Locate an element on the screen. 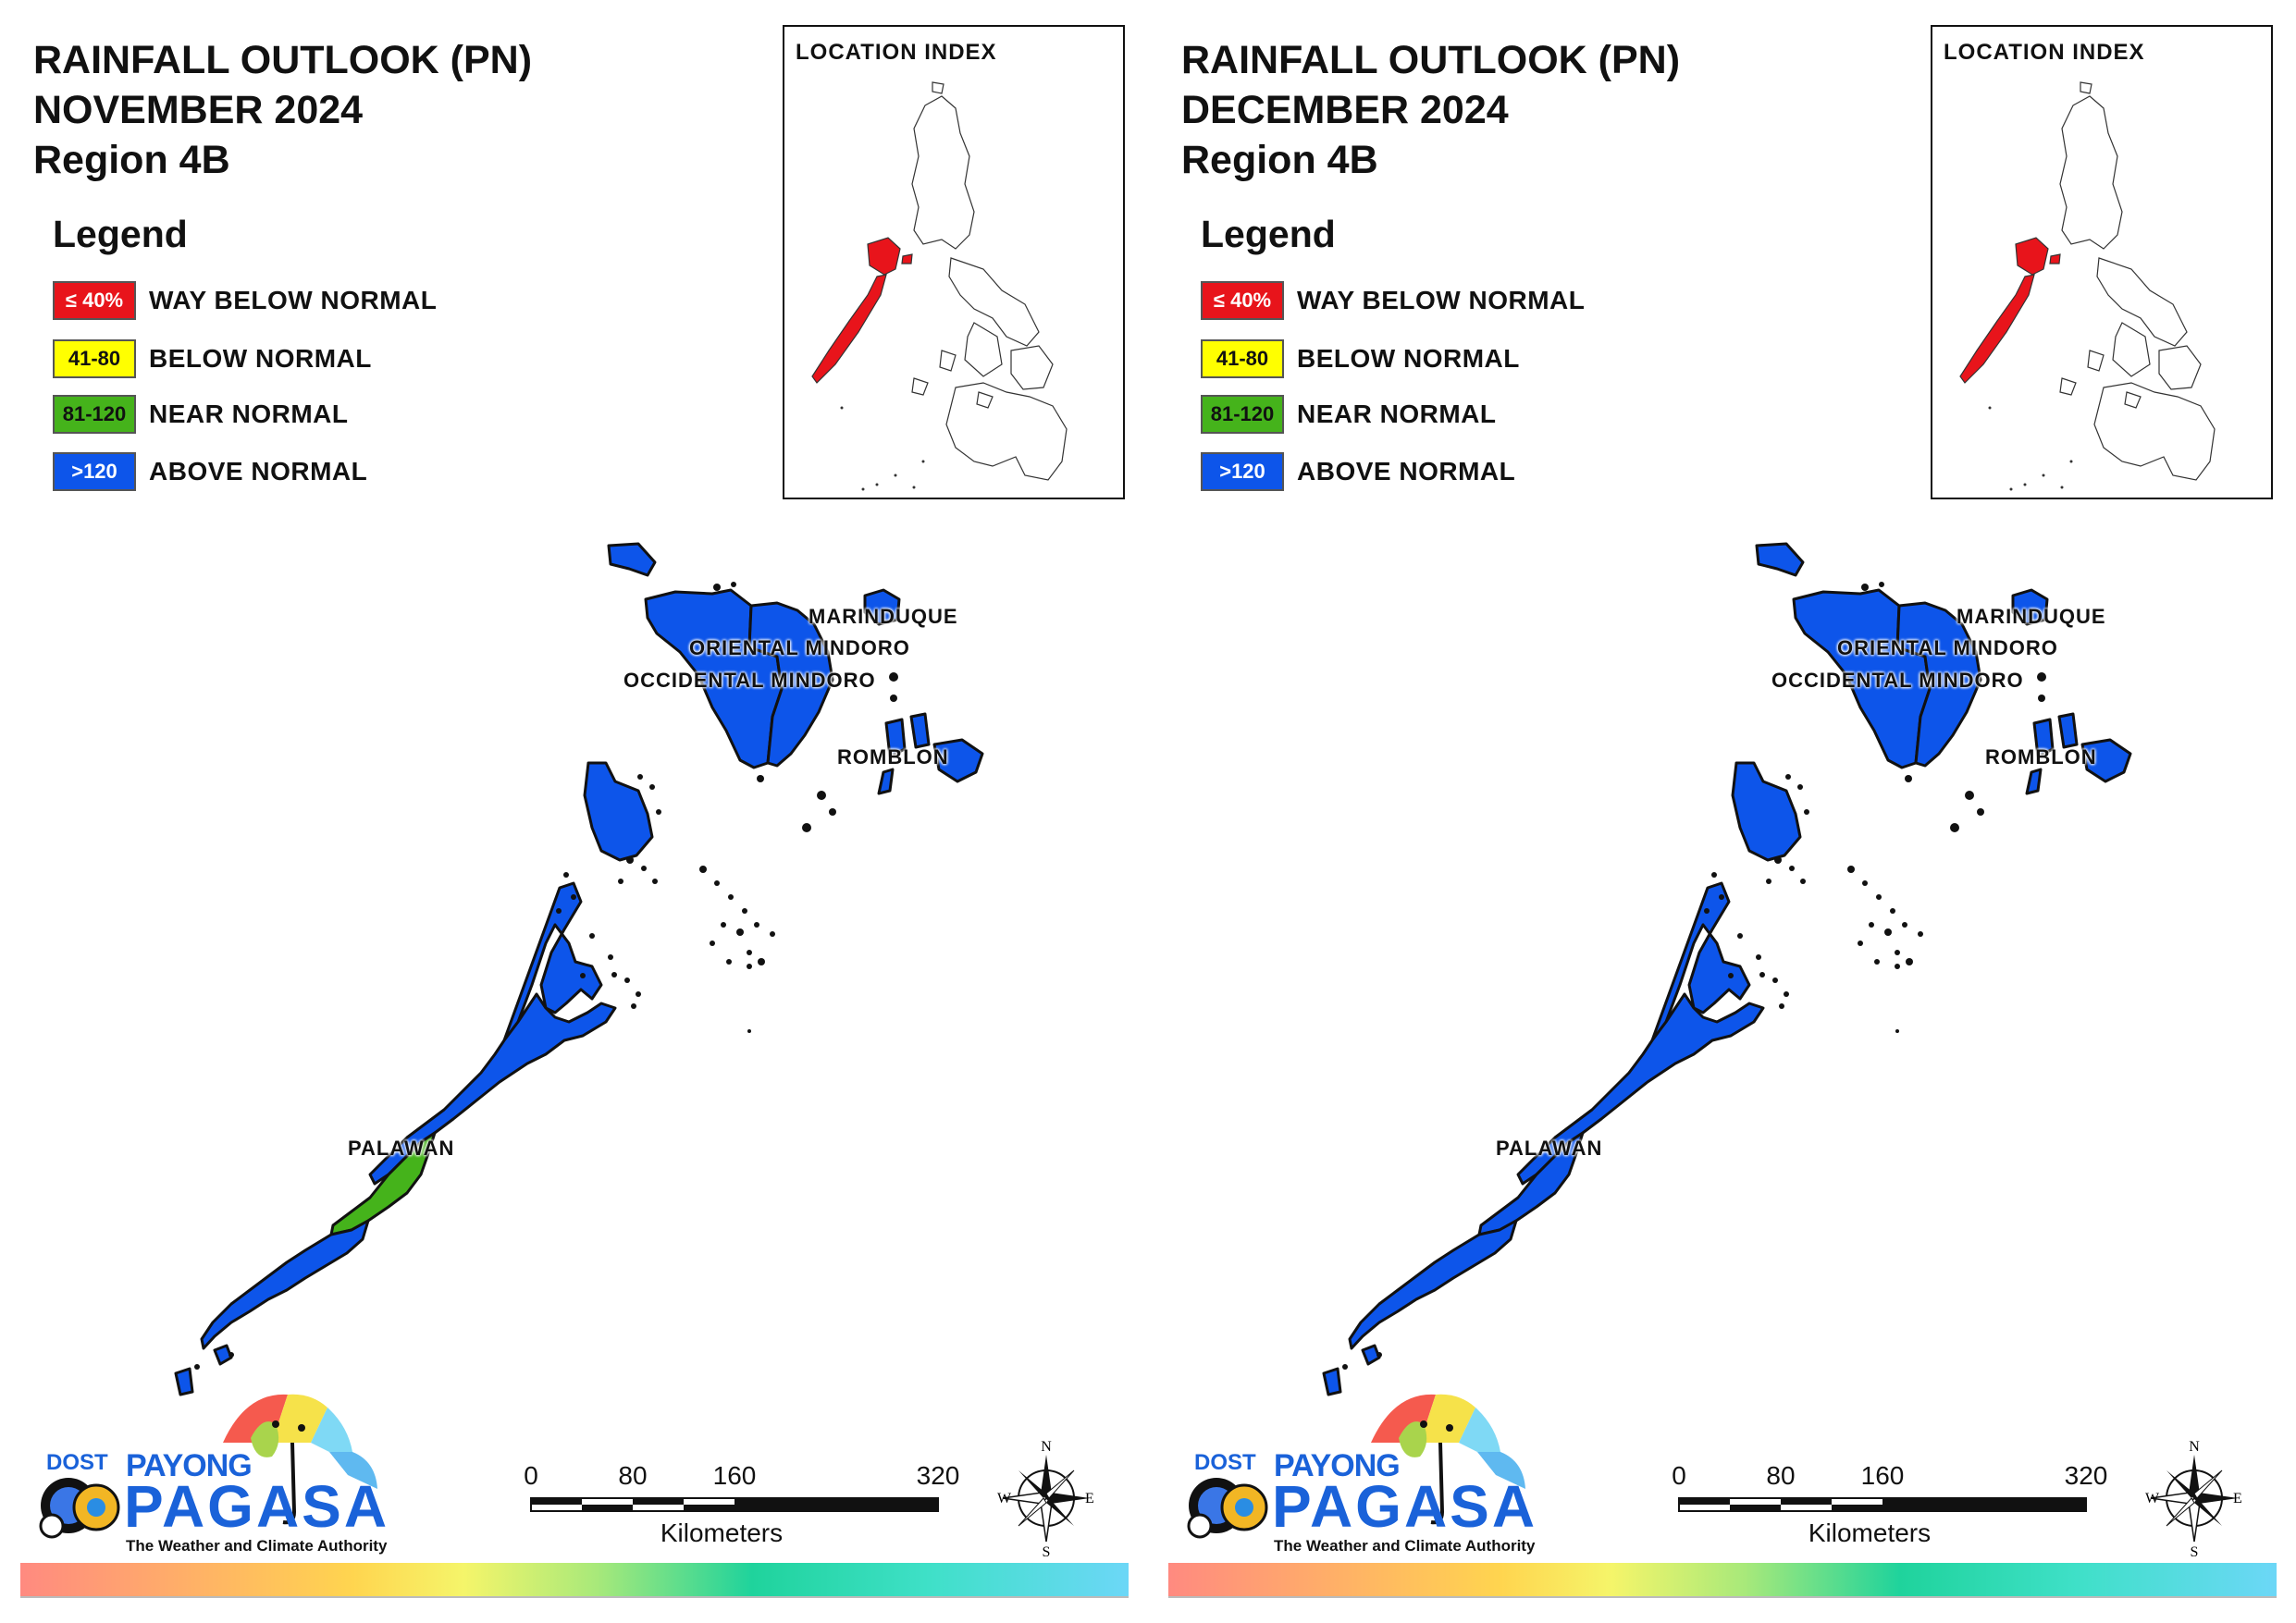  island-lubang is located at coordinates (1780, 559).